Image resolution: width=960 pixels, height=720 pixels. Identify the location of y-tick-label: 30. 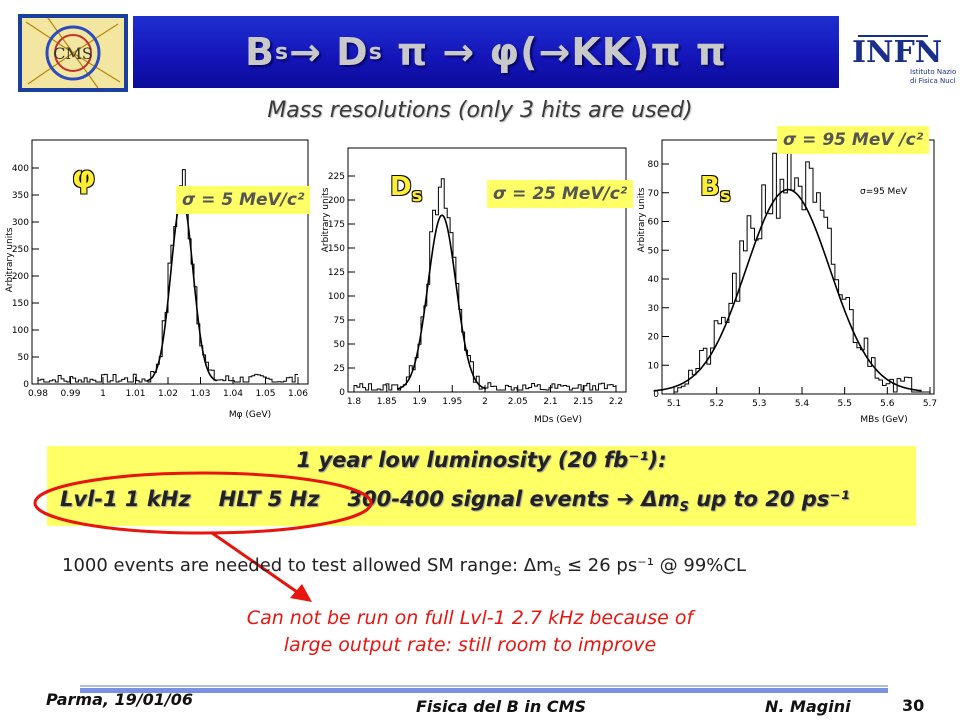
(654, 309).